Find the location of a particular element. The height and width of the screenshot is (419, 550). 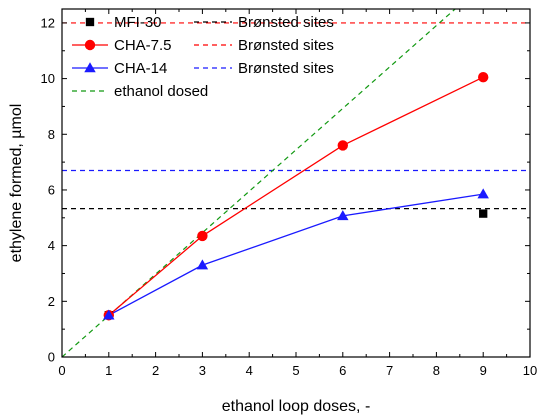

y-axis-label: ethylene formed, µmol is located at coordinates (16, 183).